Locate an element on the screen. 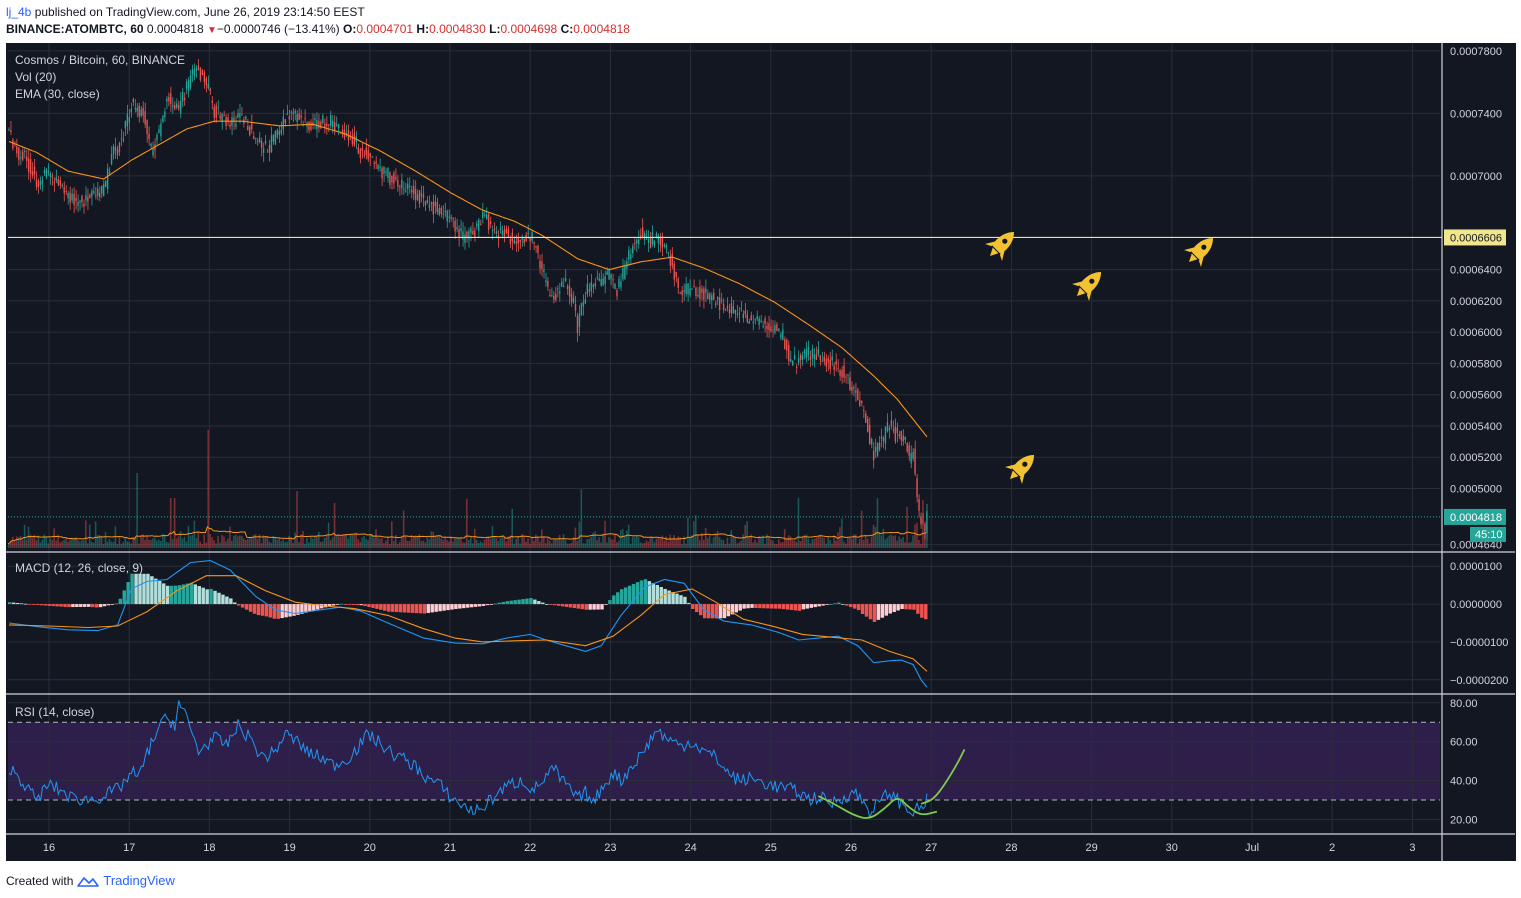 This screenshot has height=898, width=1521. rsi-pattern-drawing is located at coordinates (878, 807).